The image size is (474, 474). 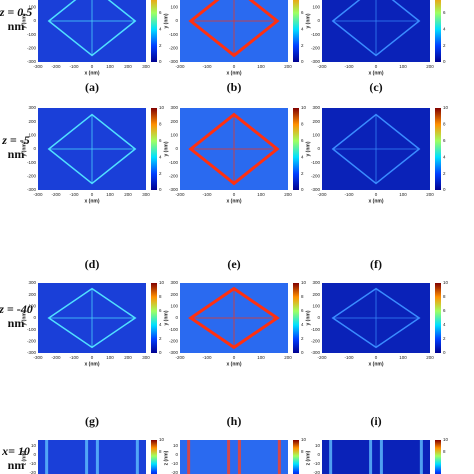 What do you see at coordinates (38, 66) in the screenshot?
I see `x-tick-label: -300` at bounding box center [38, 66].